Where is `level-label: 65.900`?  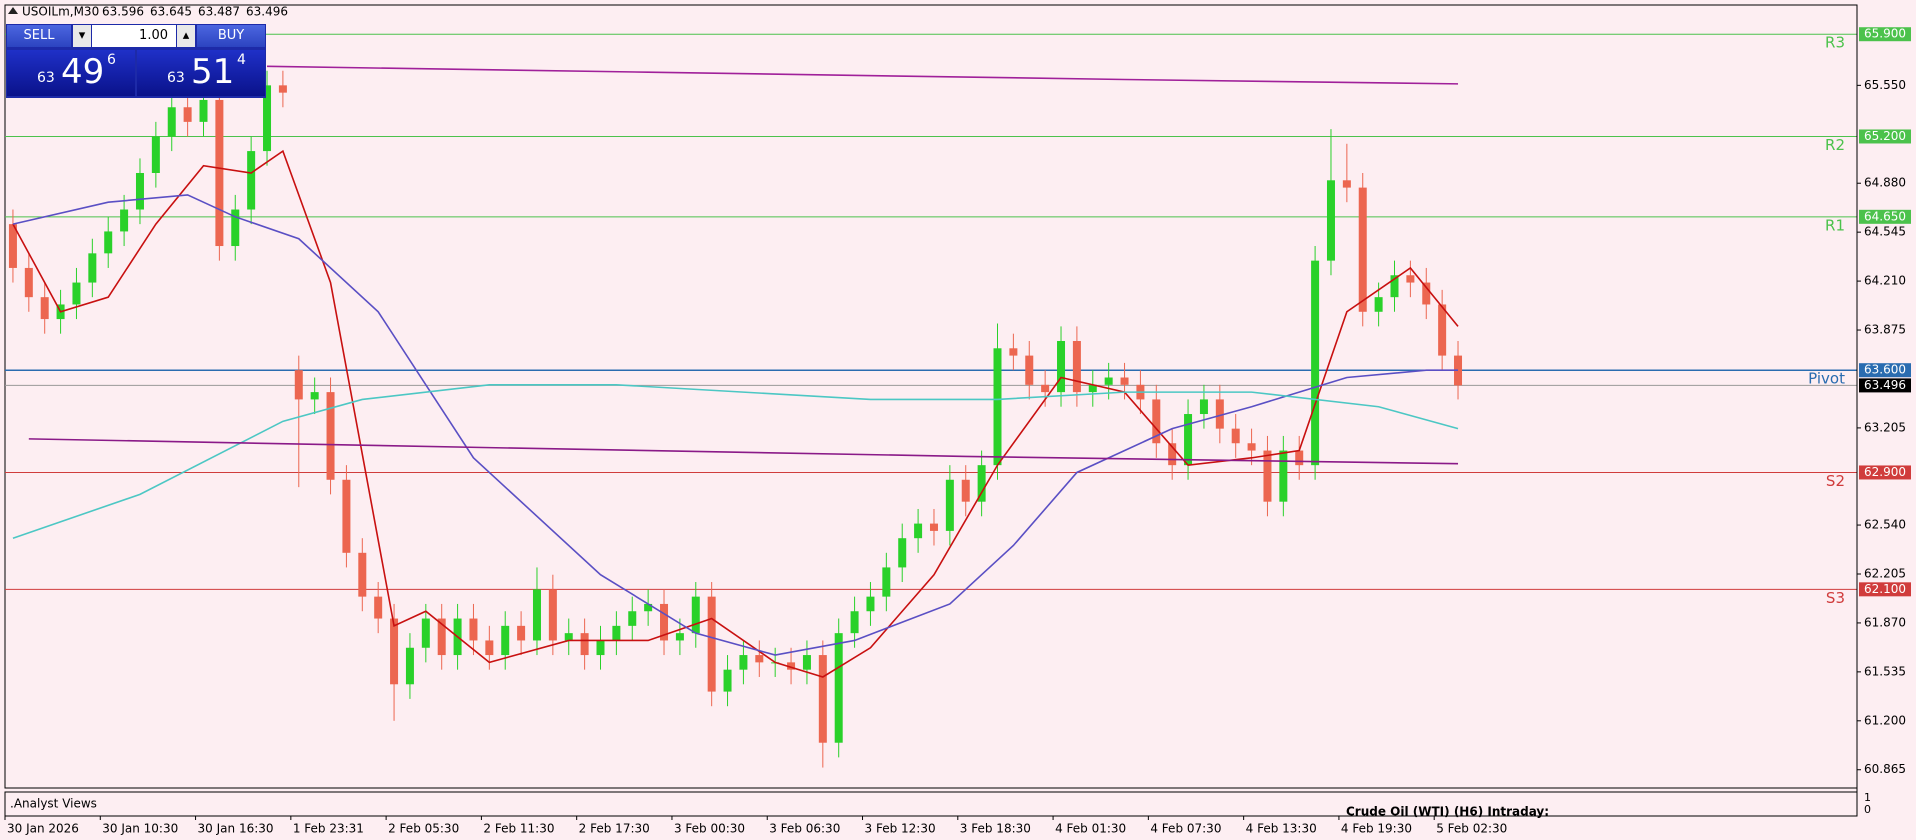
level-label: 65.900 is located at coordinates (1885, 34).